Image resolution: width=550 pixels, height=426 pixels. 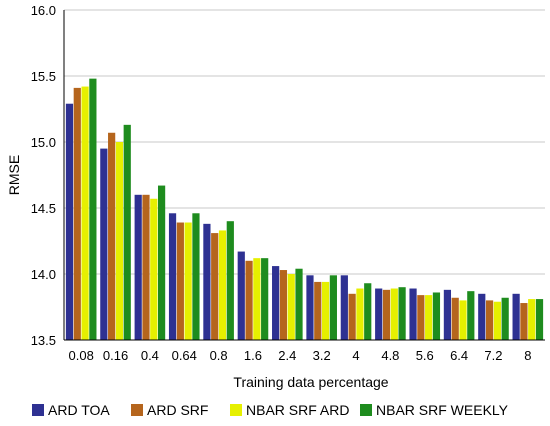 I want to click on y-tick-label: 15.5, so click(x=43, y=76).